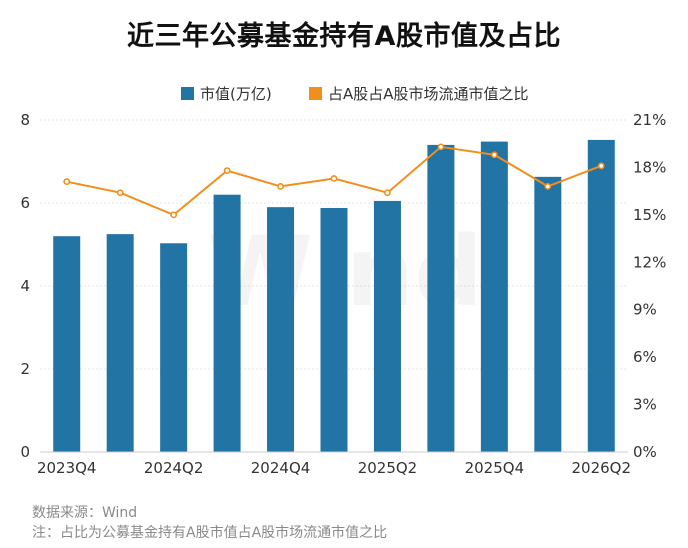 This screenshot has height=548, width=688. What do you see at coordinates (344, 36) in the screenshot?
I see `chart-title: 近三年公募基金持有A股市值及占比` at bounding box center [344, 36].